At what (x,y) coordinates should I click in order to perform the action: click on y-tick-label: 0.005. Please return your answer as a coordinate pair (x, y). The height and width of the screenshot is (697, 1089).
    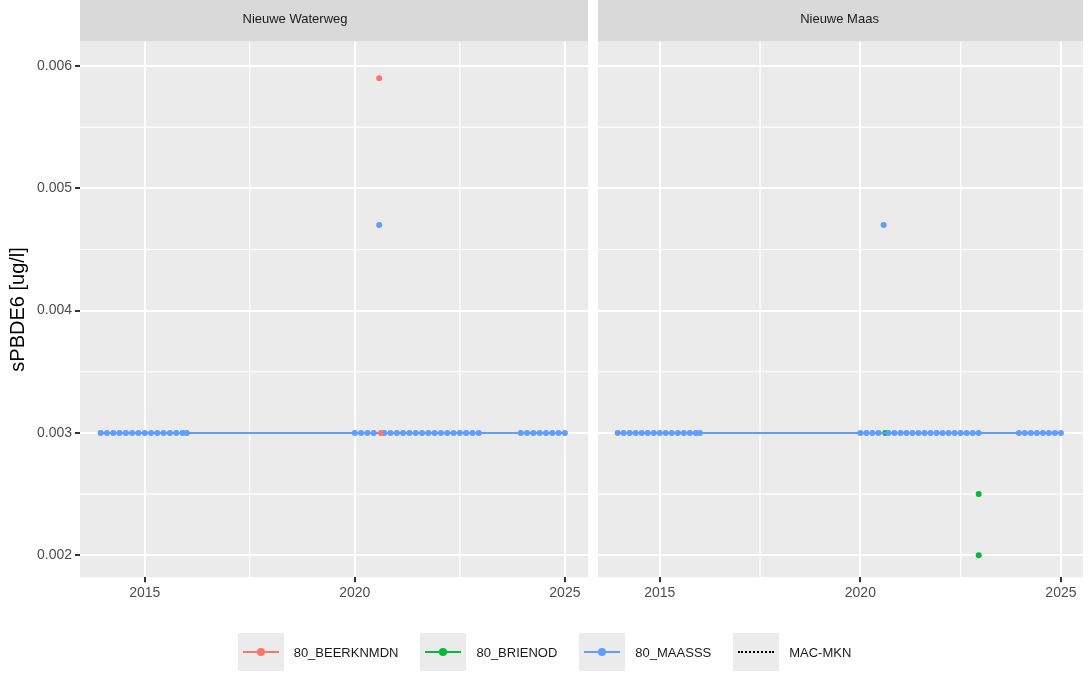
    Looking at the image, I should click on (54, 187).